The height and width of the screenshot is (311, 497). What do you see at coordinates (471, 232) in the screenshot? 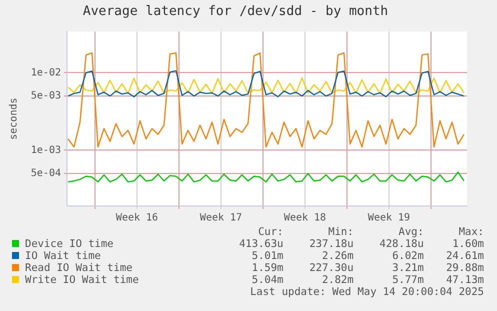
I see `text: Max:` at bounding box center [471, 232].